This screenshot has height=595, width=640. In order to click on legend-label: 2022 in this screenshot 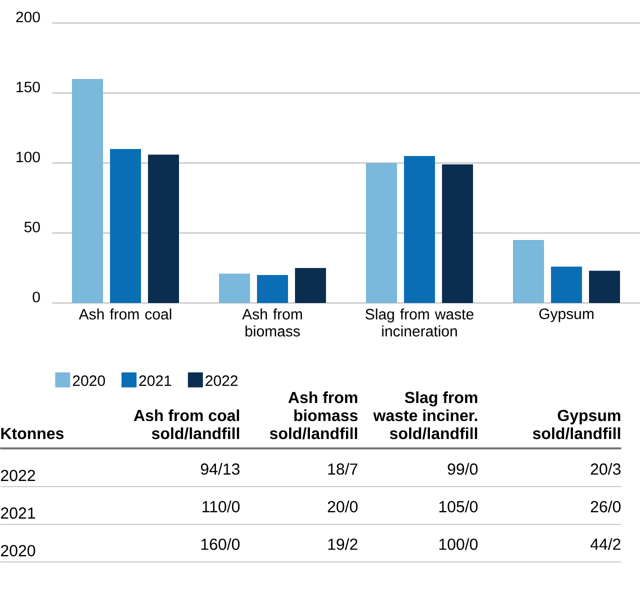, I will do `click(222, 380)`.